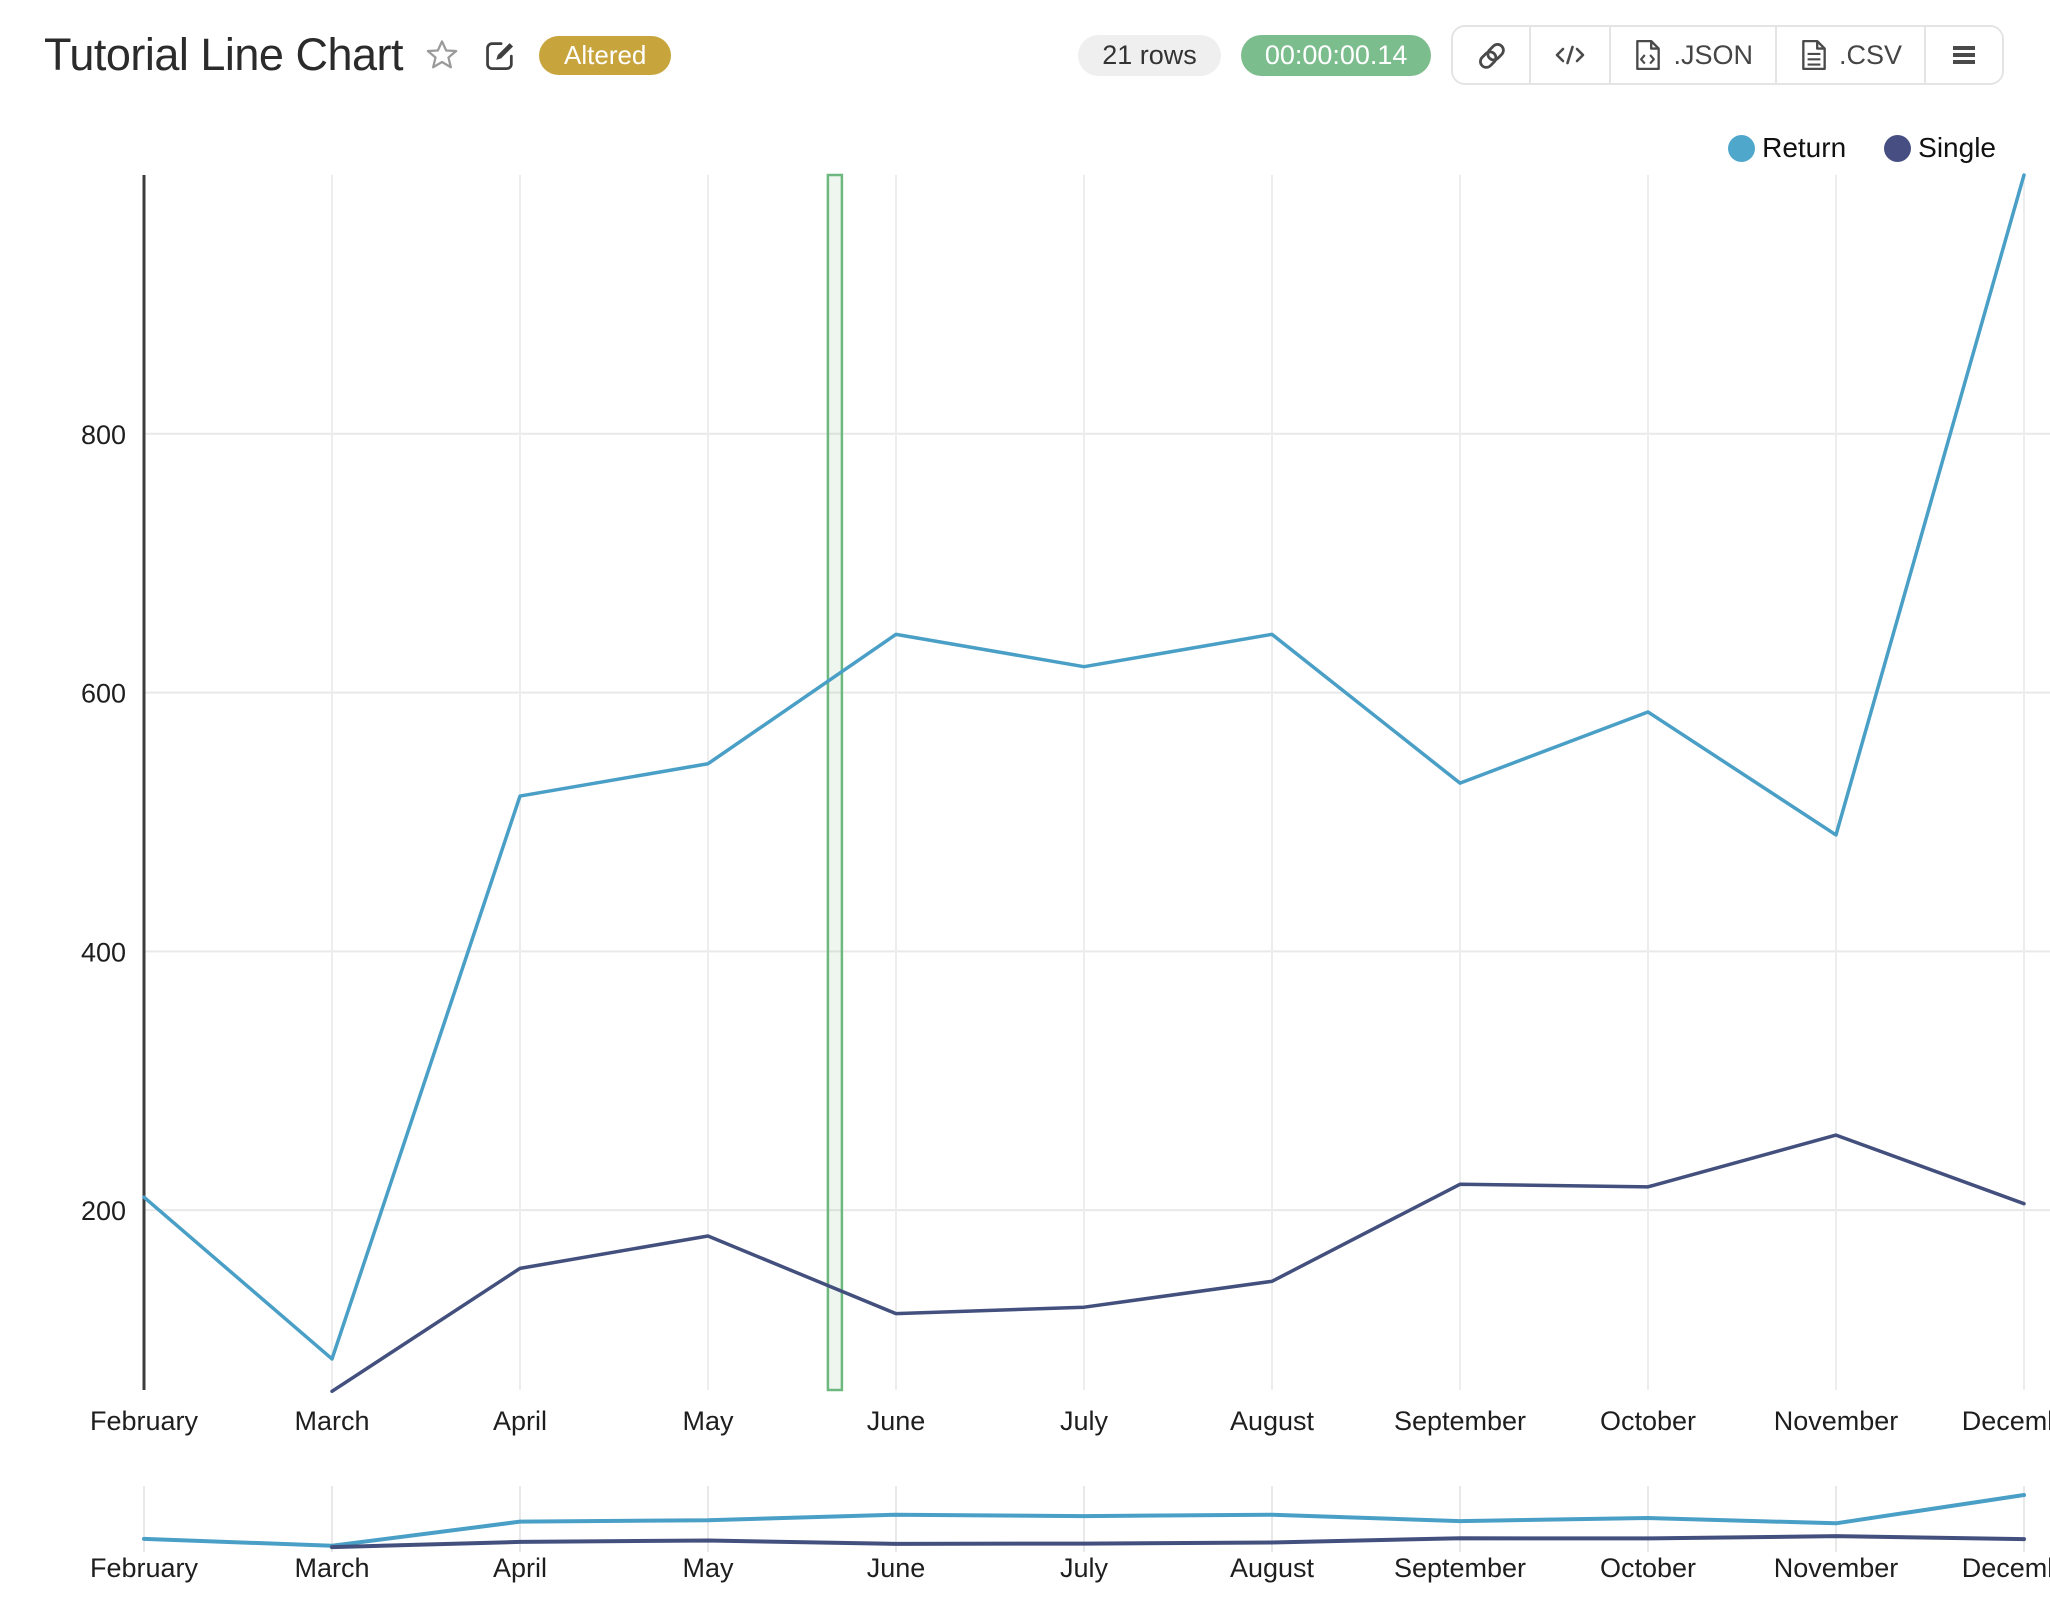 The height and width of the screenshot is (1598, 2050). What do you see at coordinates (520, 1421) in the screenshot?
I see `x-tick-label: April` at bounding box center [520, 1421].